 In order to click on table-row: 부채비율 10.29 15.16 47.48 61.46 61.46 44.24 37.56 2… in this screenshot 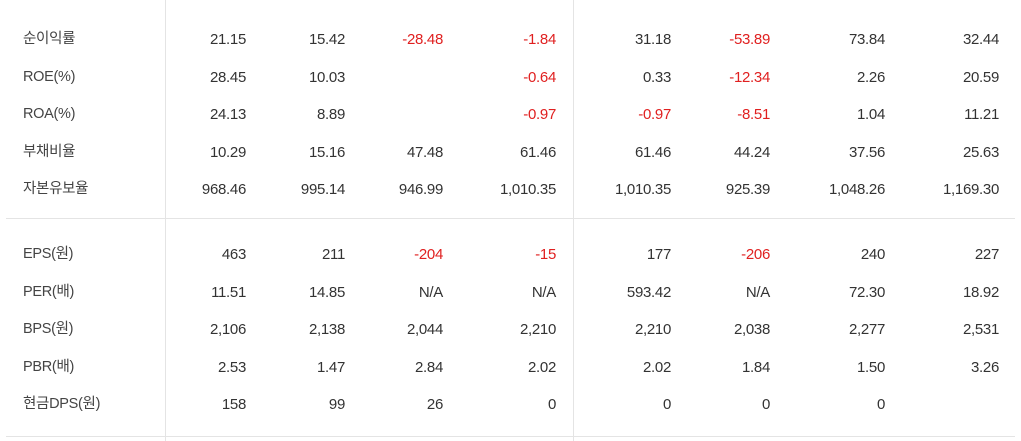, I will do `click(510, 152)`.